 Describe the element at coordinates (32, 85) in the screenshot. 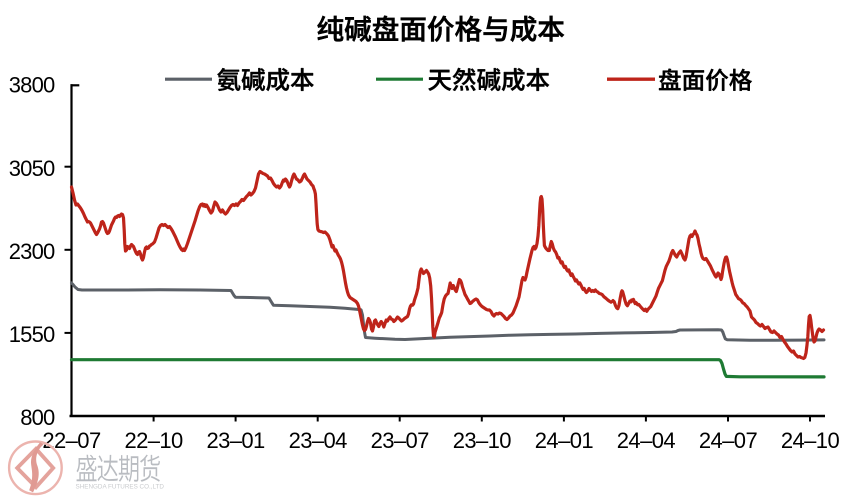

I see `svg-text: 3800` at that location.